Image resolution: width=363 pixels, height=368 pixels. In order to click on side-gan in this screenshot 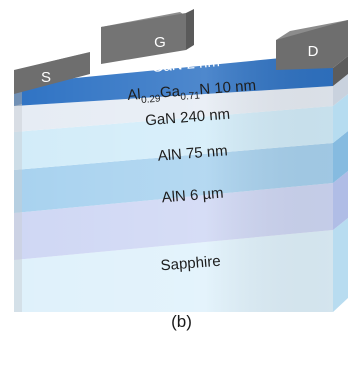, I will do `click(340, 118)`.